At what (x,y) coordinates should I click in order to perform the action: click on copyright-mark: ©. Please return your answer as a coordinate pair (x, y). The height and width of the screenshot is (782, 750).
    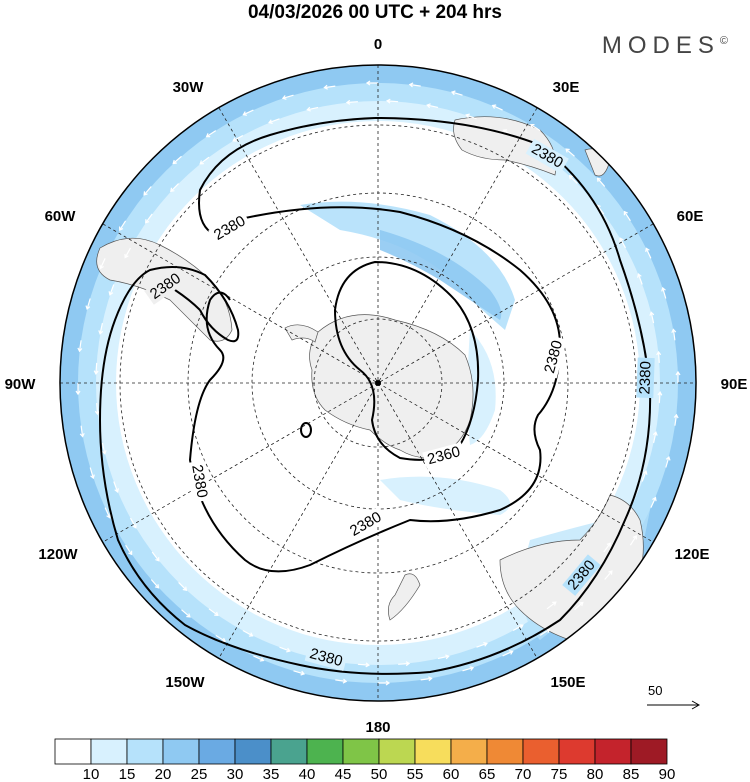
    Looking at the image, I should click on (723, 41).